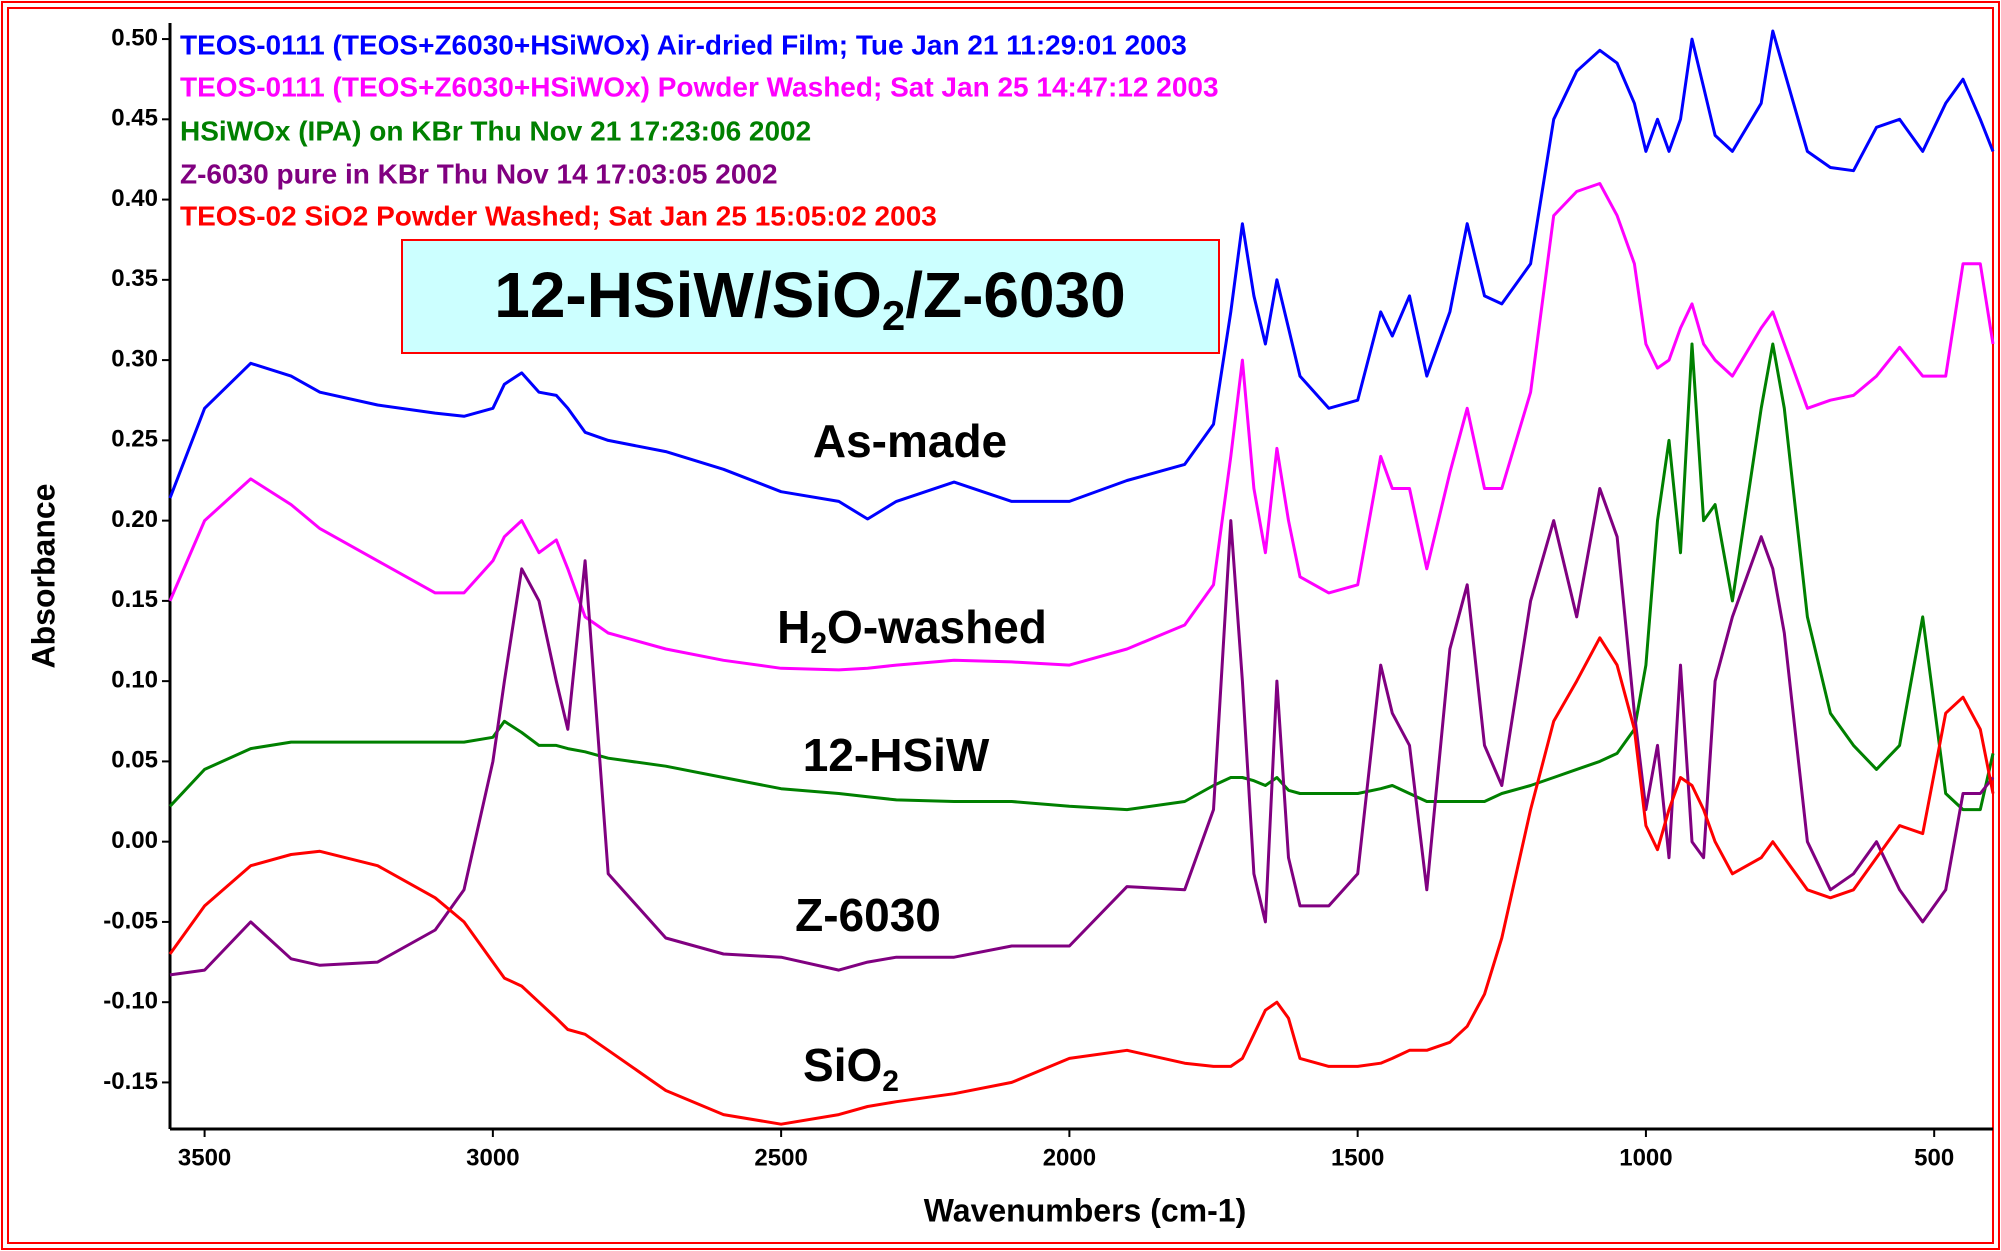 This screenshot has height=1251, width=2001. Describe the element at coordinates (130, 920) in the screenshot. I see `y-tick-label: -0.05` at that location.